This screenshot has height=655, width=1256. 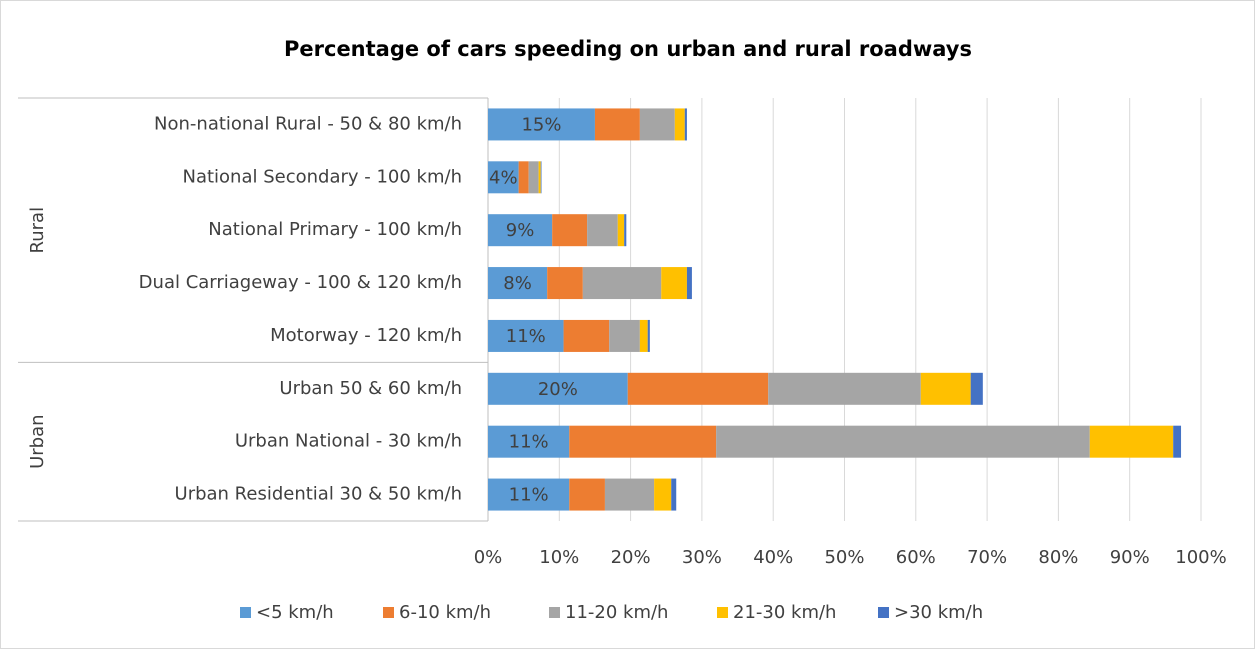 What do you see at coordinates (308, 123) in the screenshot?
I see `y-tick-label: Non-national Rural - 50 & 80 km/h` at bounding box center [308, 123].